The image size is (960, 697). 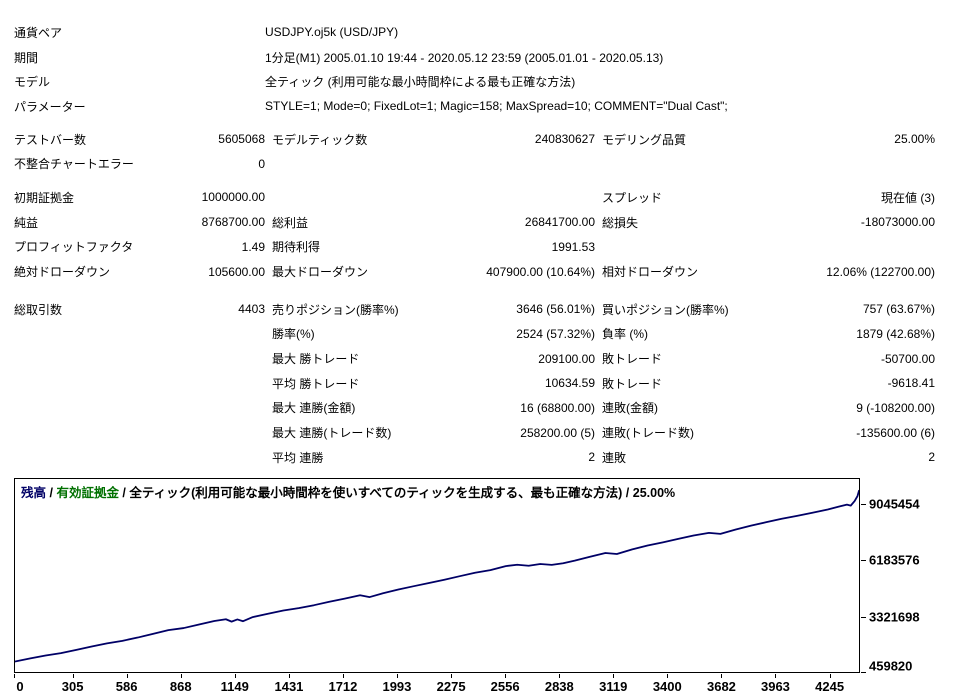 What do you see at coordinates (332, 32) in the screenshot?
I see `report-value: USDJPY.oj5k (USD/JPY)` at bounding box center [332, 32].